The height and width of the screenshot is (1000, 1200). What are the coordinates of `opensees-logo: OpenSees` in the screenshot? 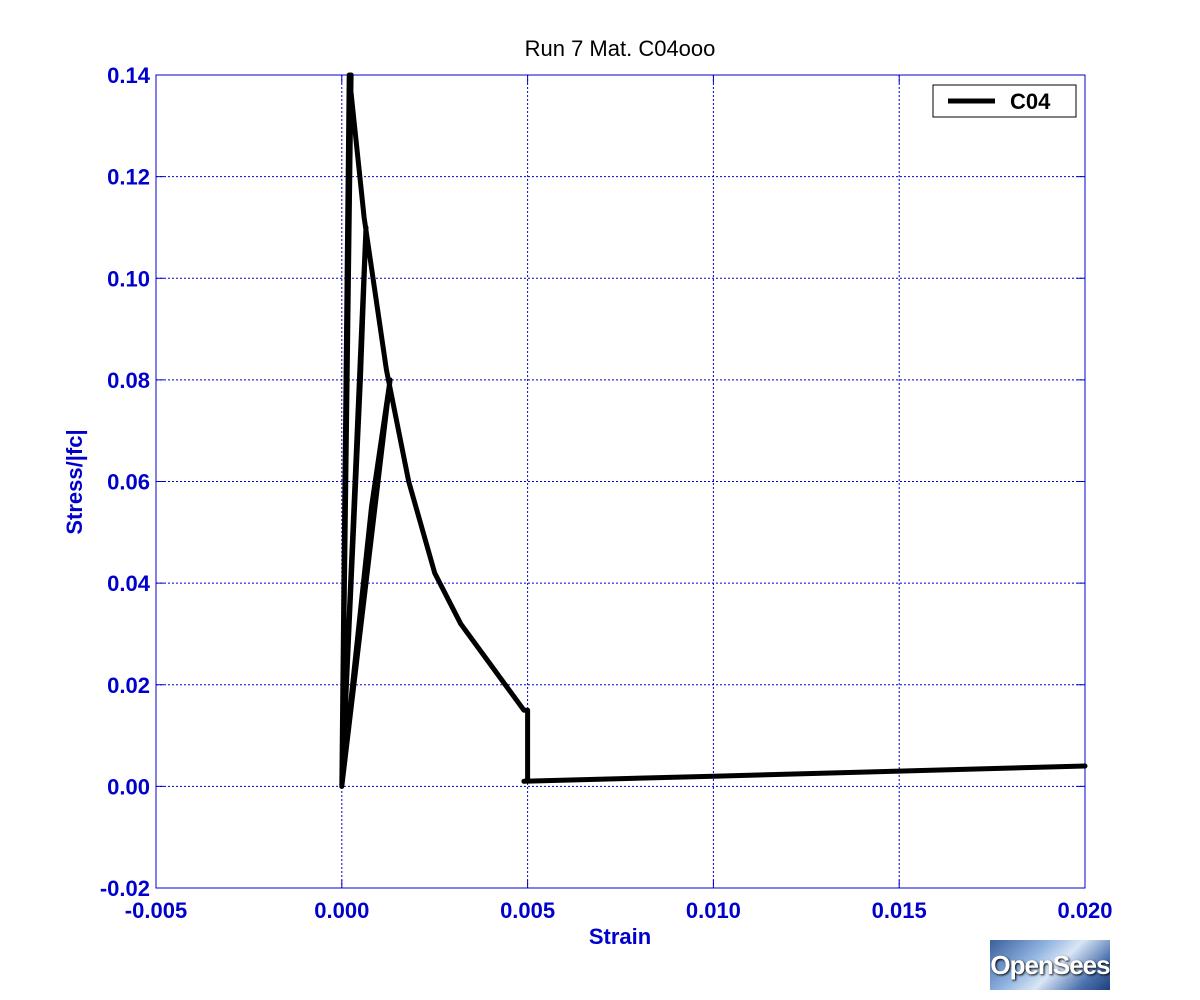 It's located at (1050, 965).